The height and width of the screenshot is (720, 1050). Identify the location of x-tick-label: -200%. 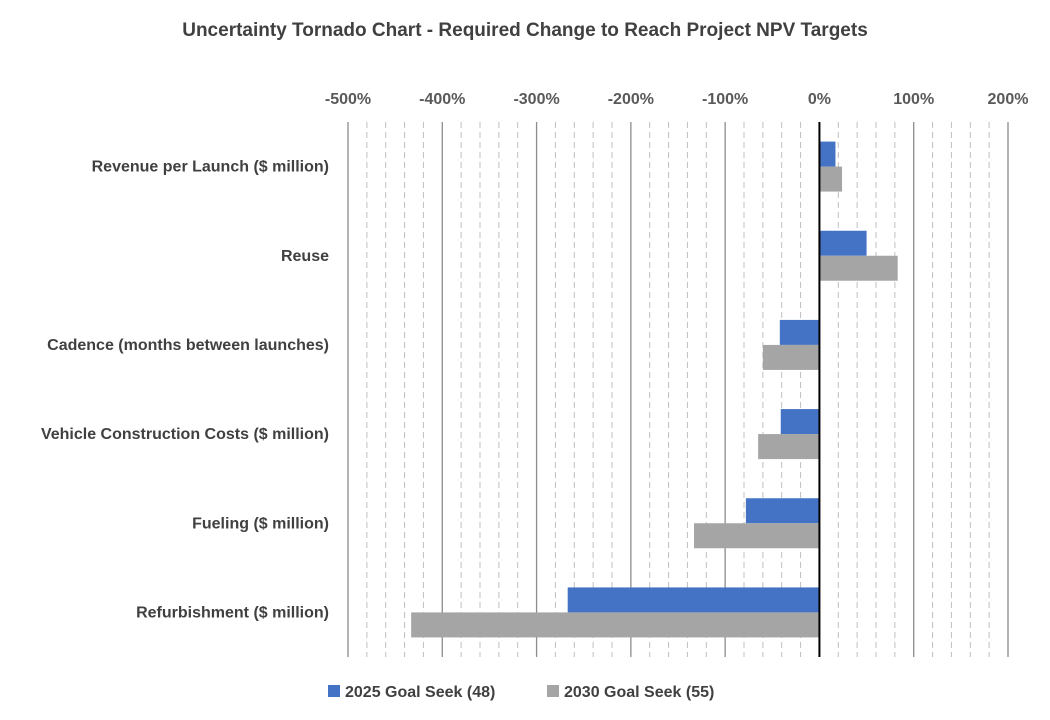
(631, 99).